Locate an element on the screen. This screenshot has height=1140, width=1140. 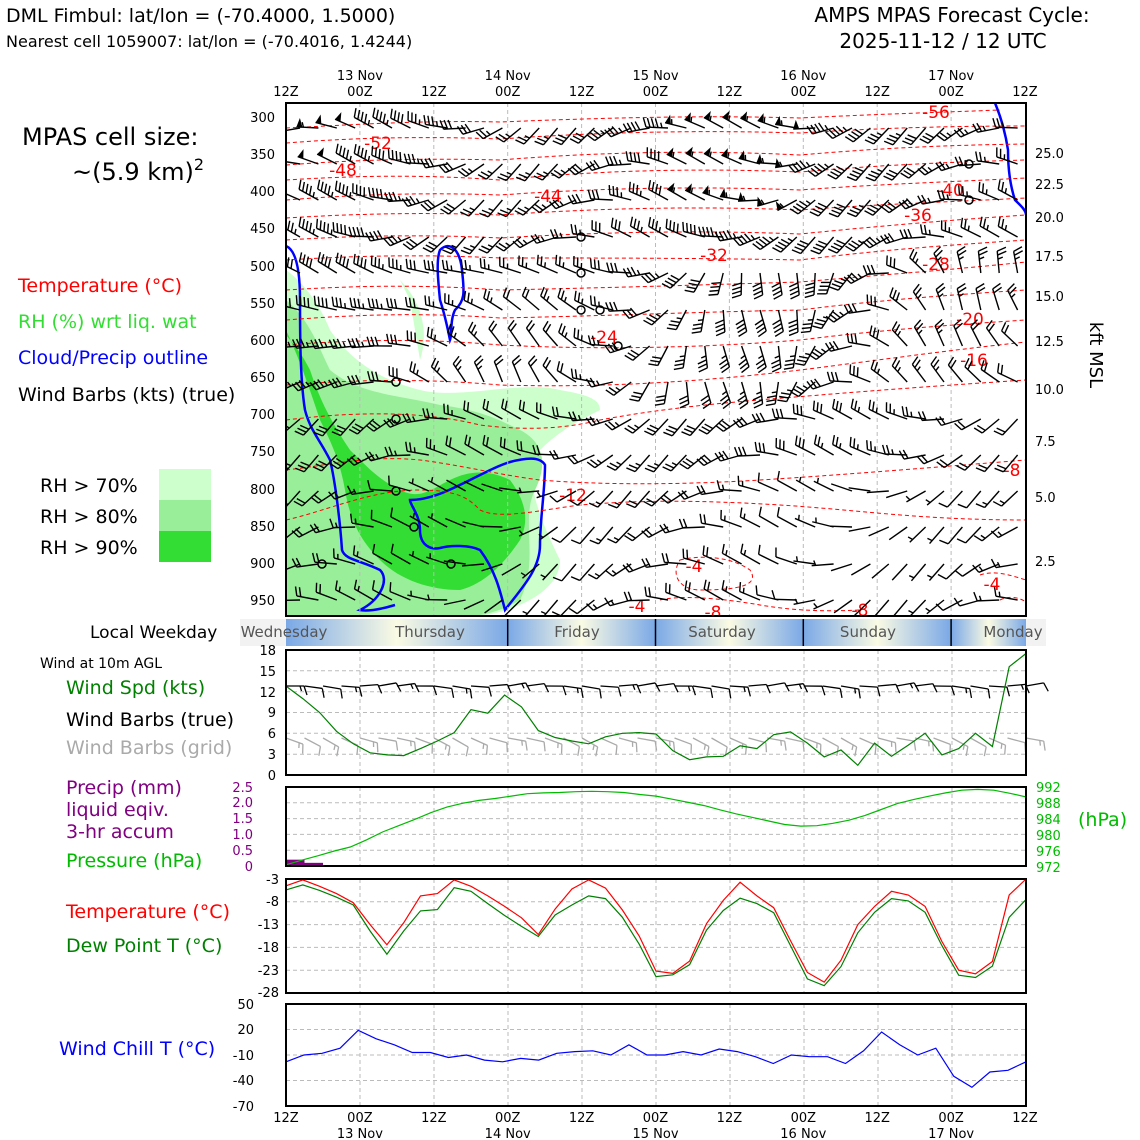
title-right-2: 2025-11-12 / 12 UTC is located at coordinates (942, 41).